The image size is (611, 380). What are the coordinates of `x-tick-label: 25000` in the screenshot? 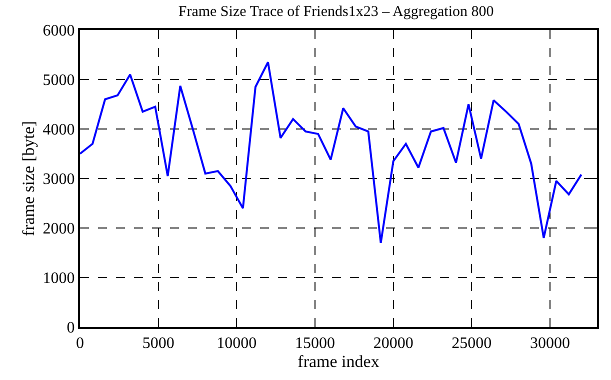 It's located at (472, 343).